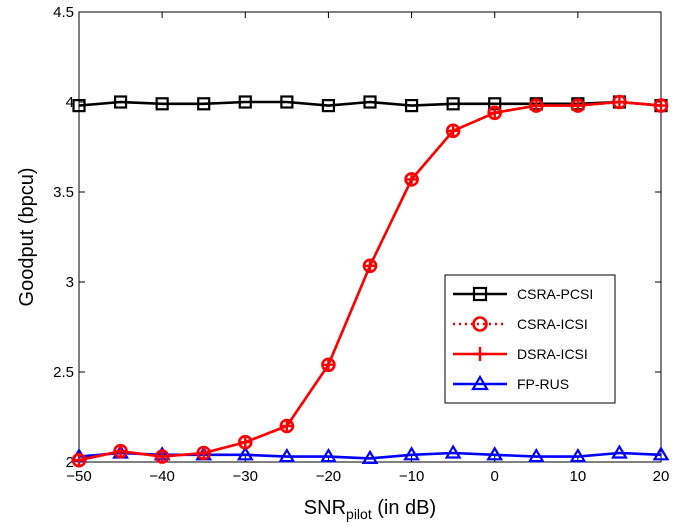 This screenshot has height=527, width=688. I want to click on y-tick-label: 3, so click(70, 282).